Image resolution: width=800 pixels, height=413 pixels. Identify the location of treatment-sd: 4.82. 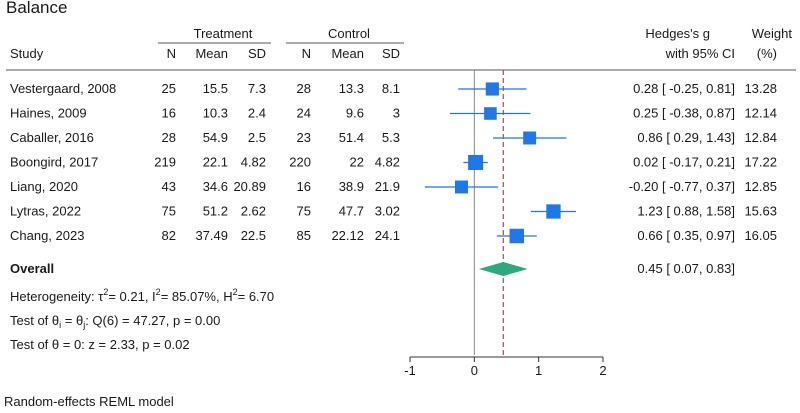
(253, 162).